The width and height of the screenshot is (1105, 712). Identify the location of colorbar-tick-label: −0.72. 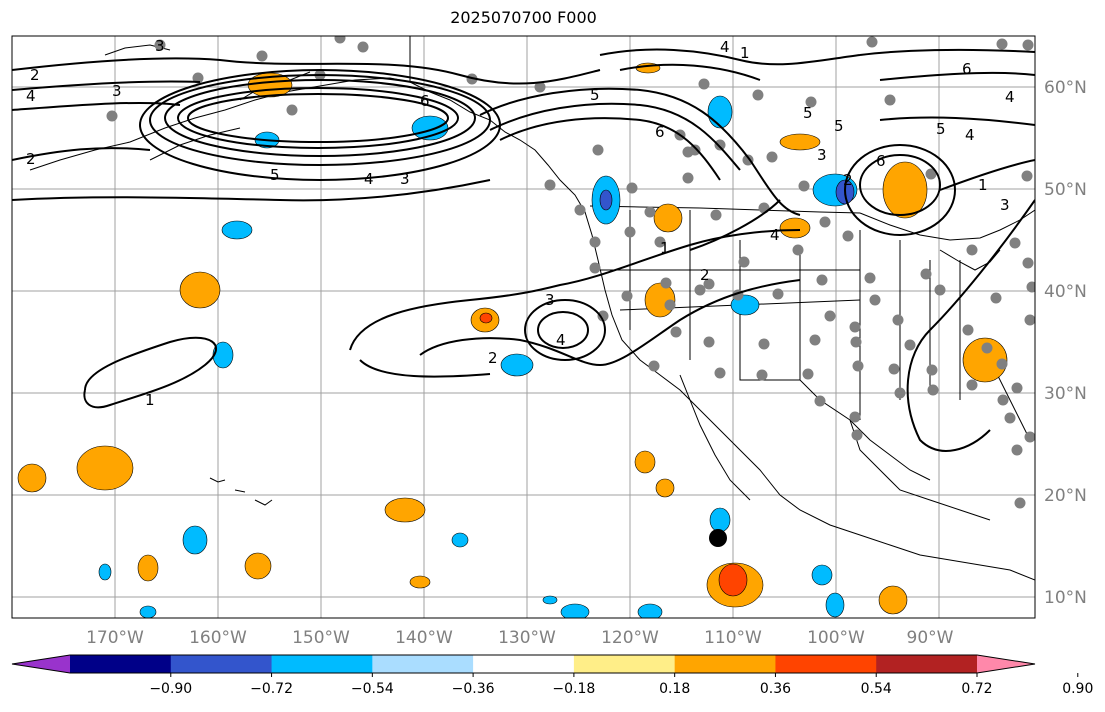
(271, 689).